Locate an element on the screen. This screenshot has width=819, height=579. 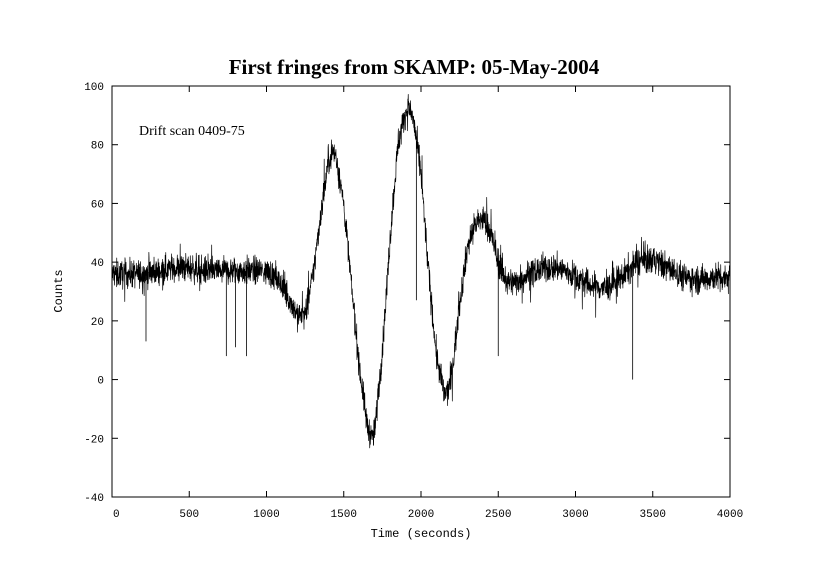
x-tick-label: 1000 is located at coordinates (266, 515).